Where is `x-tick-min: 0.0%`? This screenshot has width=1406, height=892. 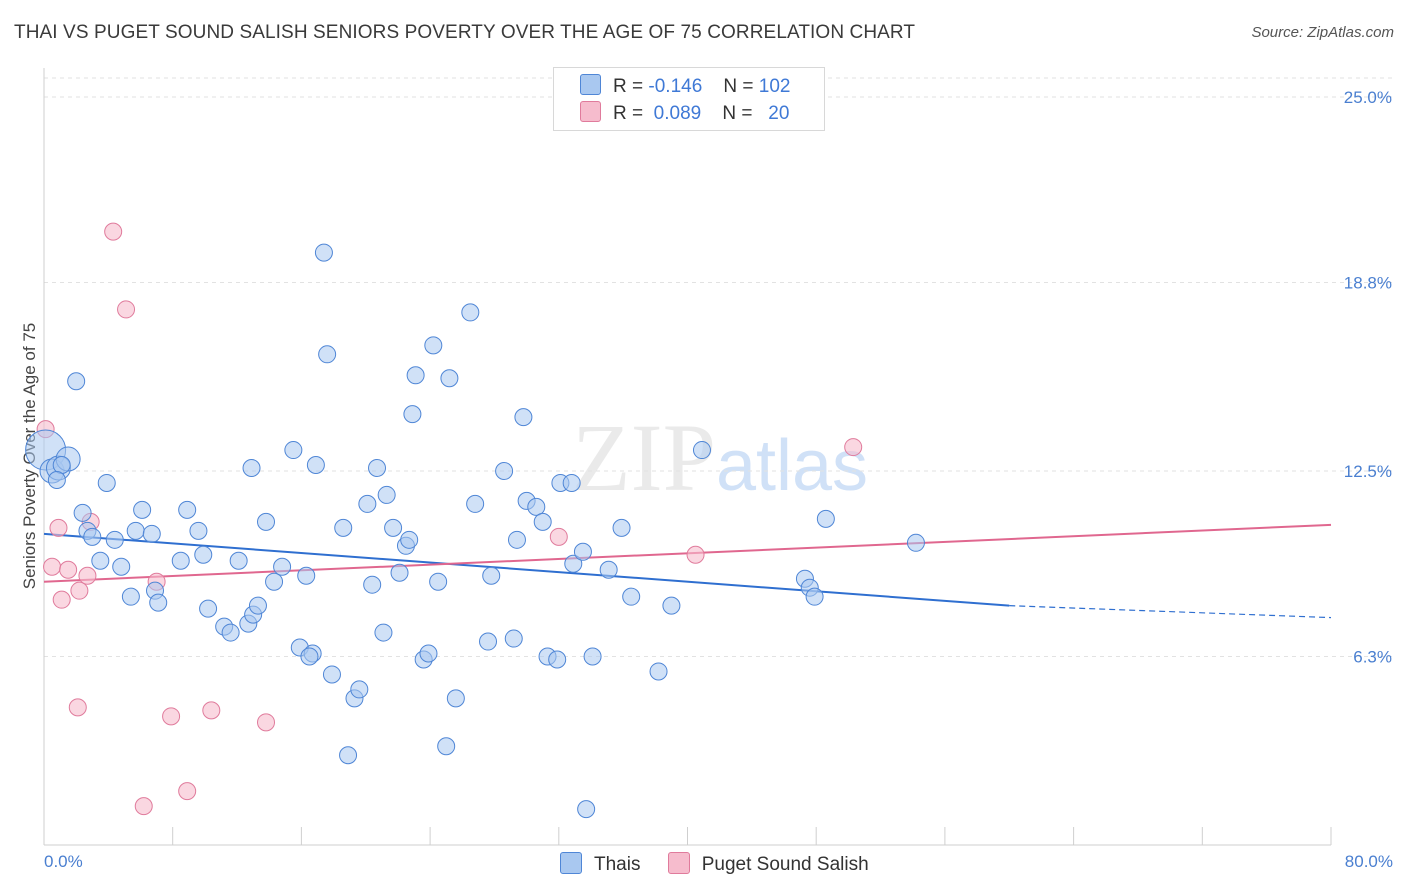 x-tick-min: 0.0% is located at coordinates (63, 861).